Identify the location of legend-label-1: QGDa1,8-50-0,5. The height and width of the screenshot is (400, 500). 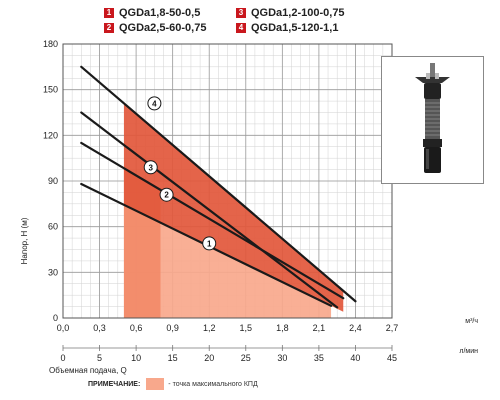
(160, 12).